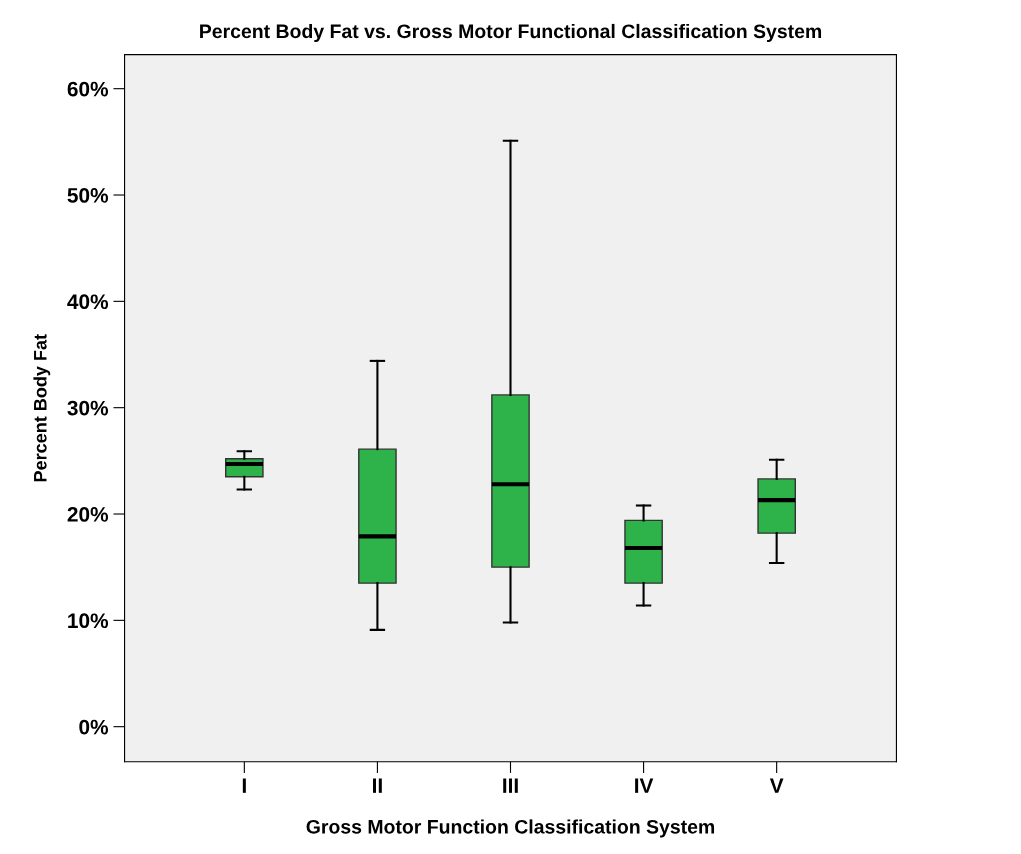 The width and height of the screenshot is (1021, 854). I want to click on y-tick-label: 40%, so click(88, 302).